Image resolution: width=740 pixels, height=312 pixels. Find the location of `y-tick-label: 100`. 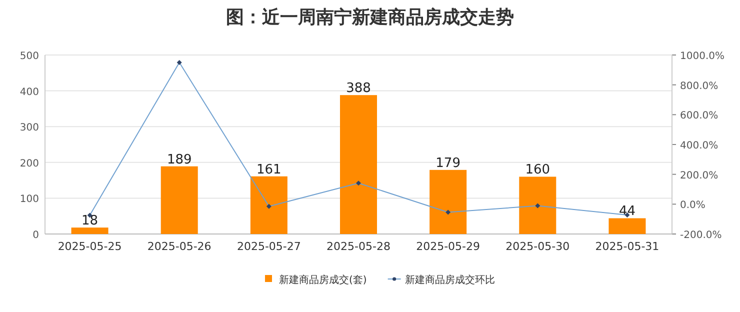

y-tick-label: 100 is located at coordinates (29, 200).